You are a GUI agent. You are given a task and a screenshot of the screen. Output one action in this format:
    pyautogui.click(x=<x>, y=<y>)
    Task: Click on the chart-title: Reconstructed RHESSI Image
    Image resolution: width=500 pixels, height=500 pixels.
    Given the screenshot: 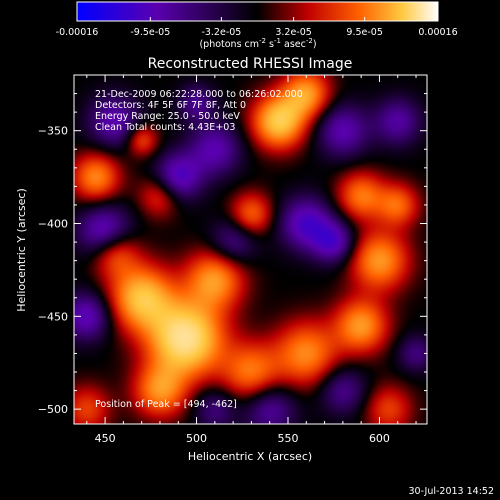 What is the action you would take?
    pyautogui.click(x=250, y=64)
    